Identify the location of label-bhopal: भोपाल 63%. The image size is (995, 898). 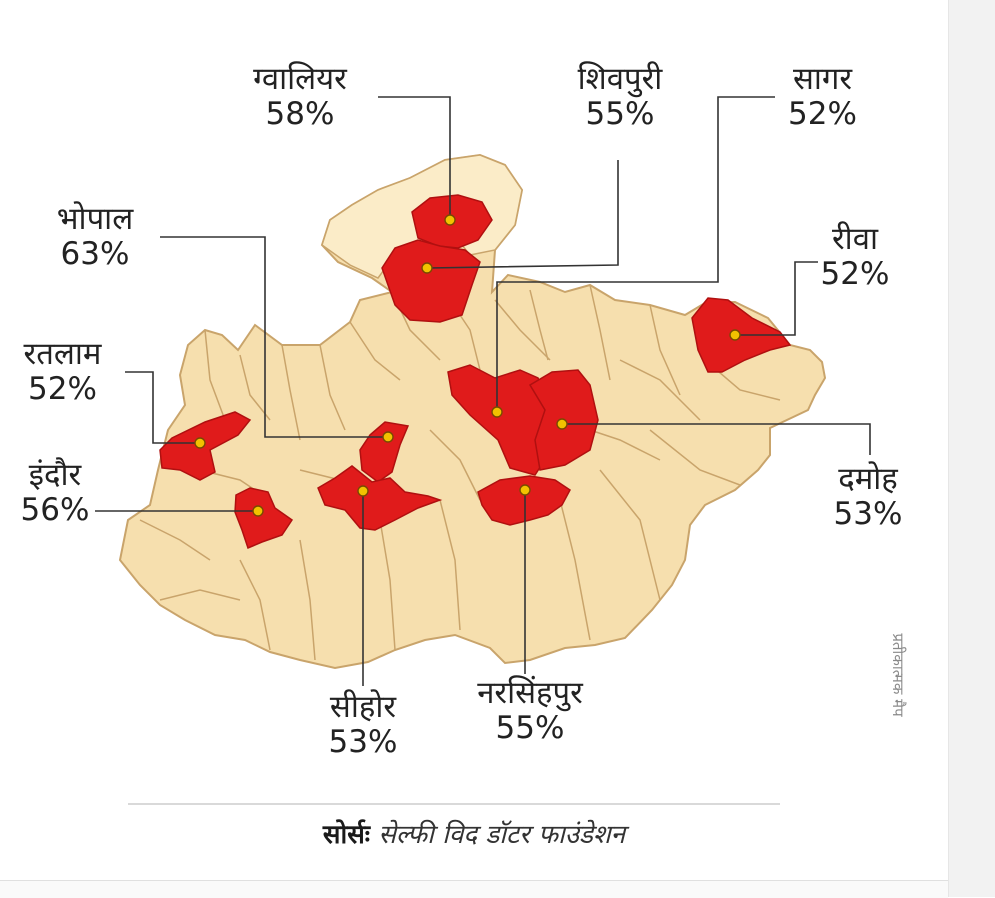
(95, 236).